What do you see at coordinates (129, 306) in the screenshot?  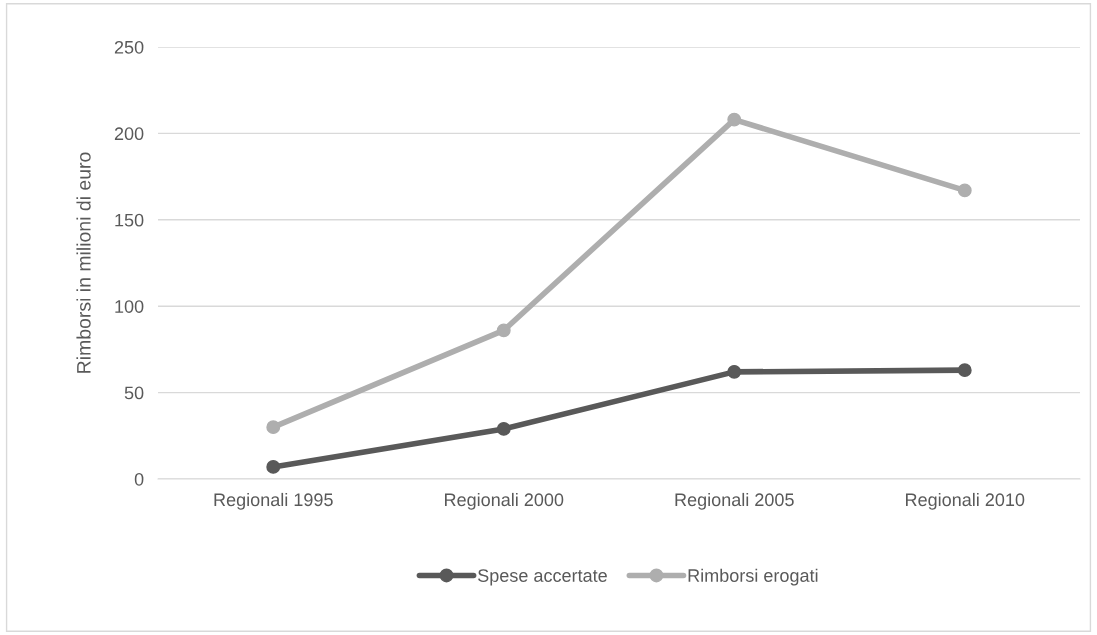 I see `y-tick-label: 100` at bounding box center [129, 306].